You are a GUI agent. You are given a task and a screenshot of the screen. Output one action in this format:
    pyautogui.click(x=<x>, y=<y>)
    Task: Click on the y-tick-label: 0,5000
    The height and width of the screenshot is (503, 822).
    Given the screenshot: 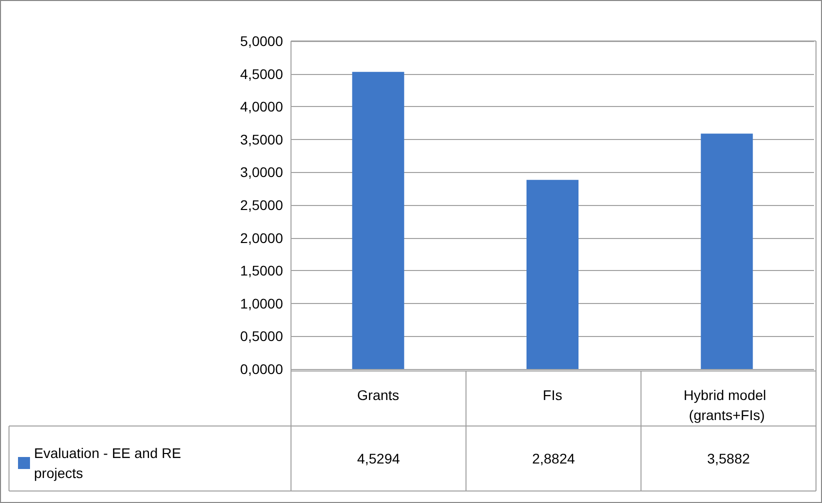 What is the action you would take?
    pyautogui.click(x=262, y=336)
    